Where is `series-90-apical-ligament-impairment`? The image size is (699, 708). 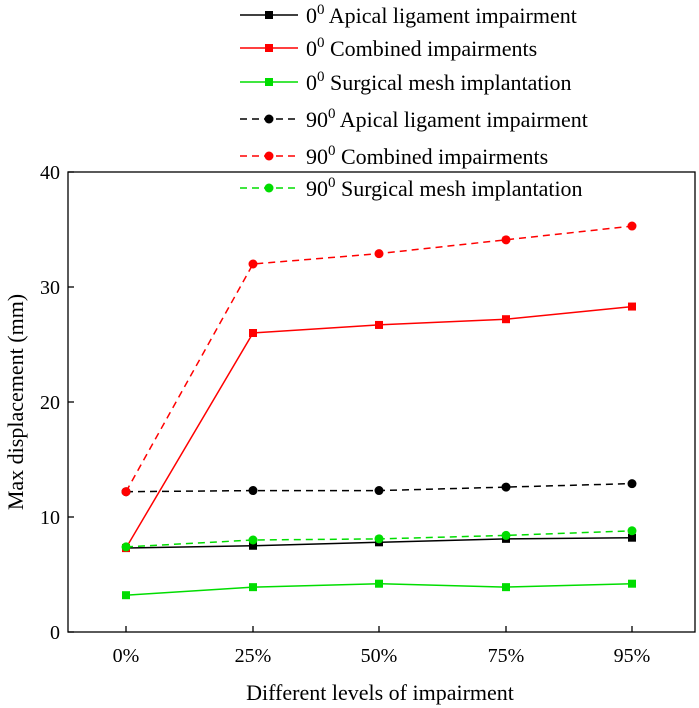
series-90-apical-ligament-impairment is located at coordinates (379, 488).